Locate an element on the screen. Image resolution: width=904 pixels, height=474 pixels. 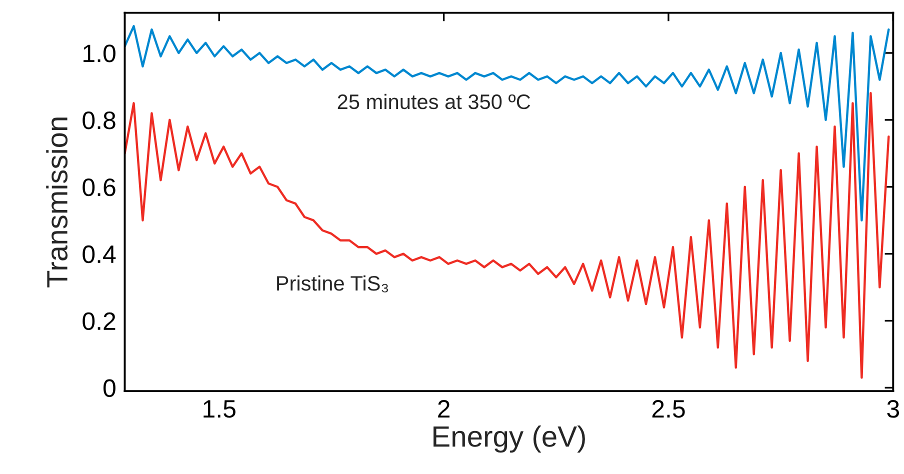
y-tick-label: 0.2 is located at coordinates (99, 321).